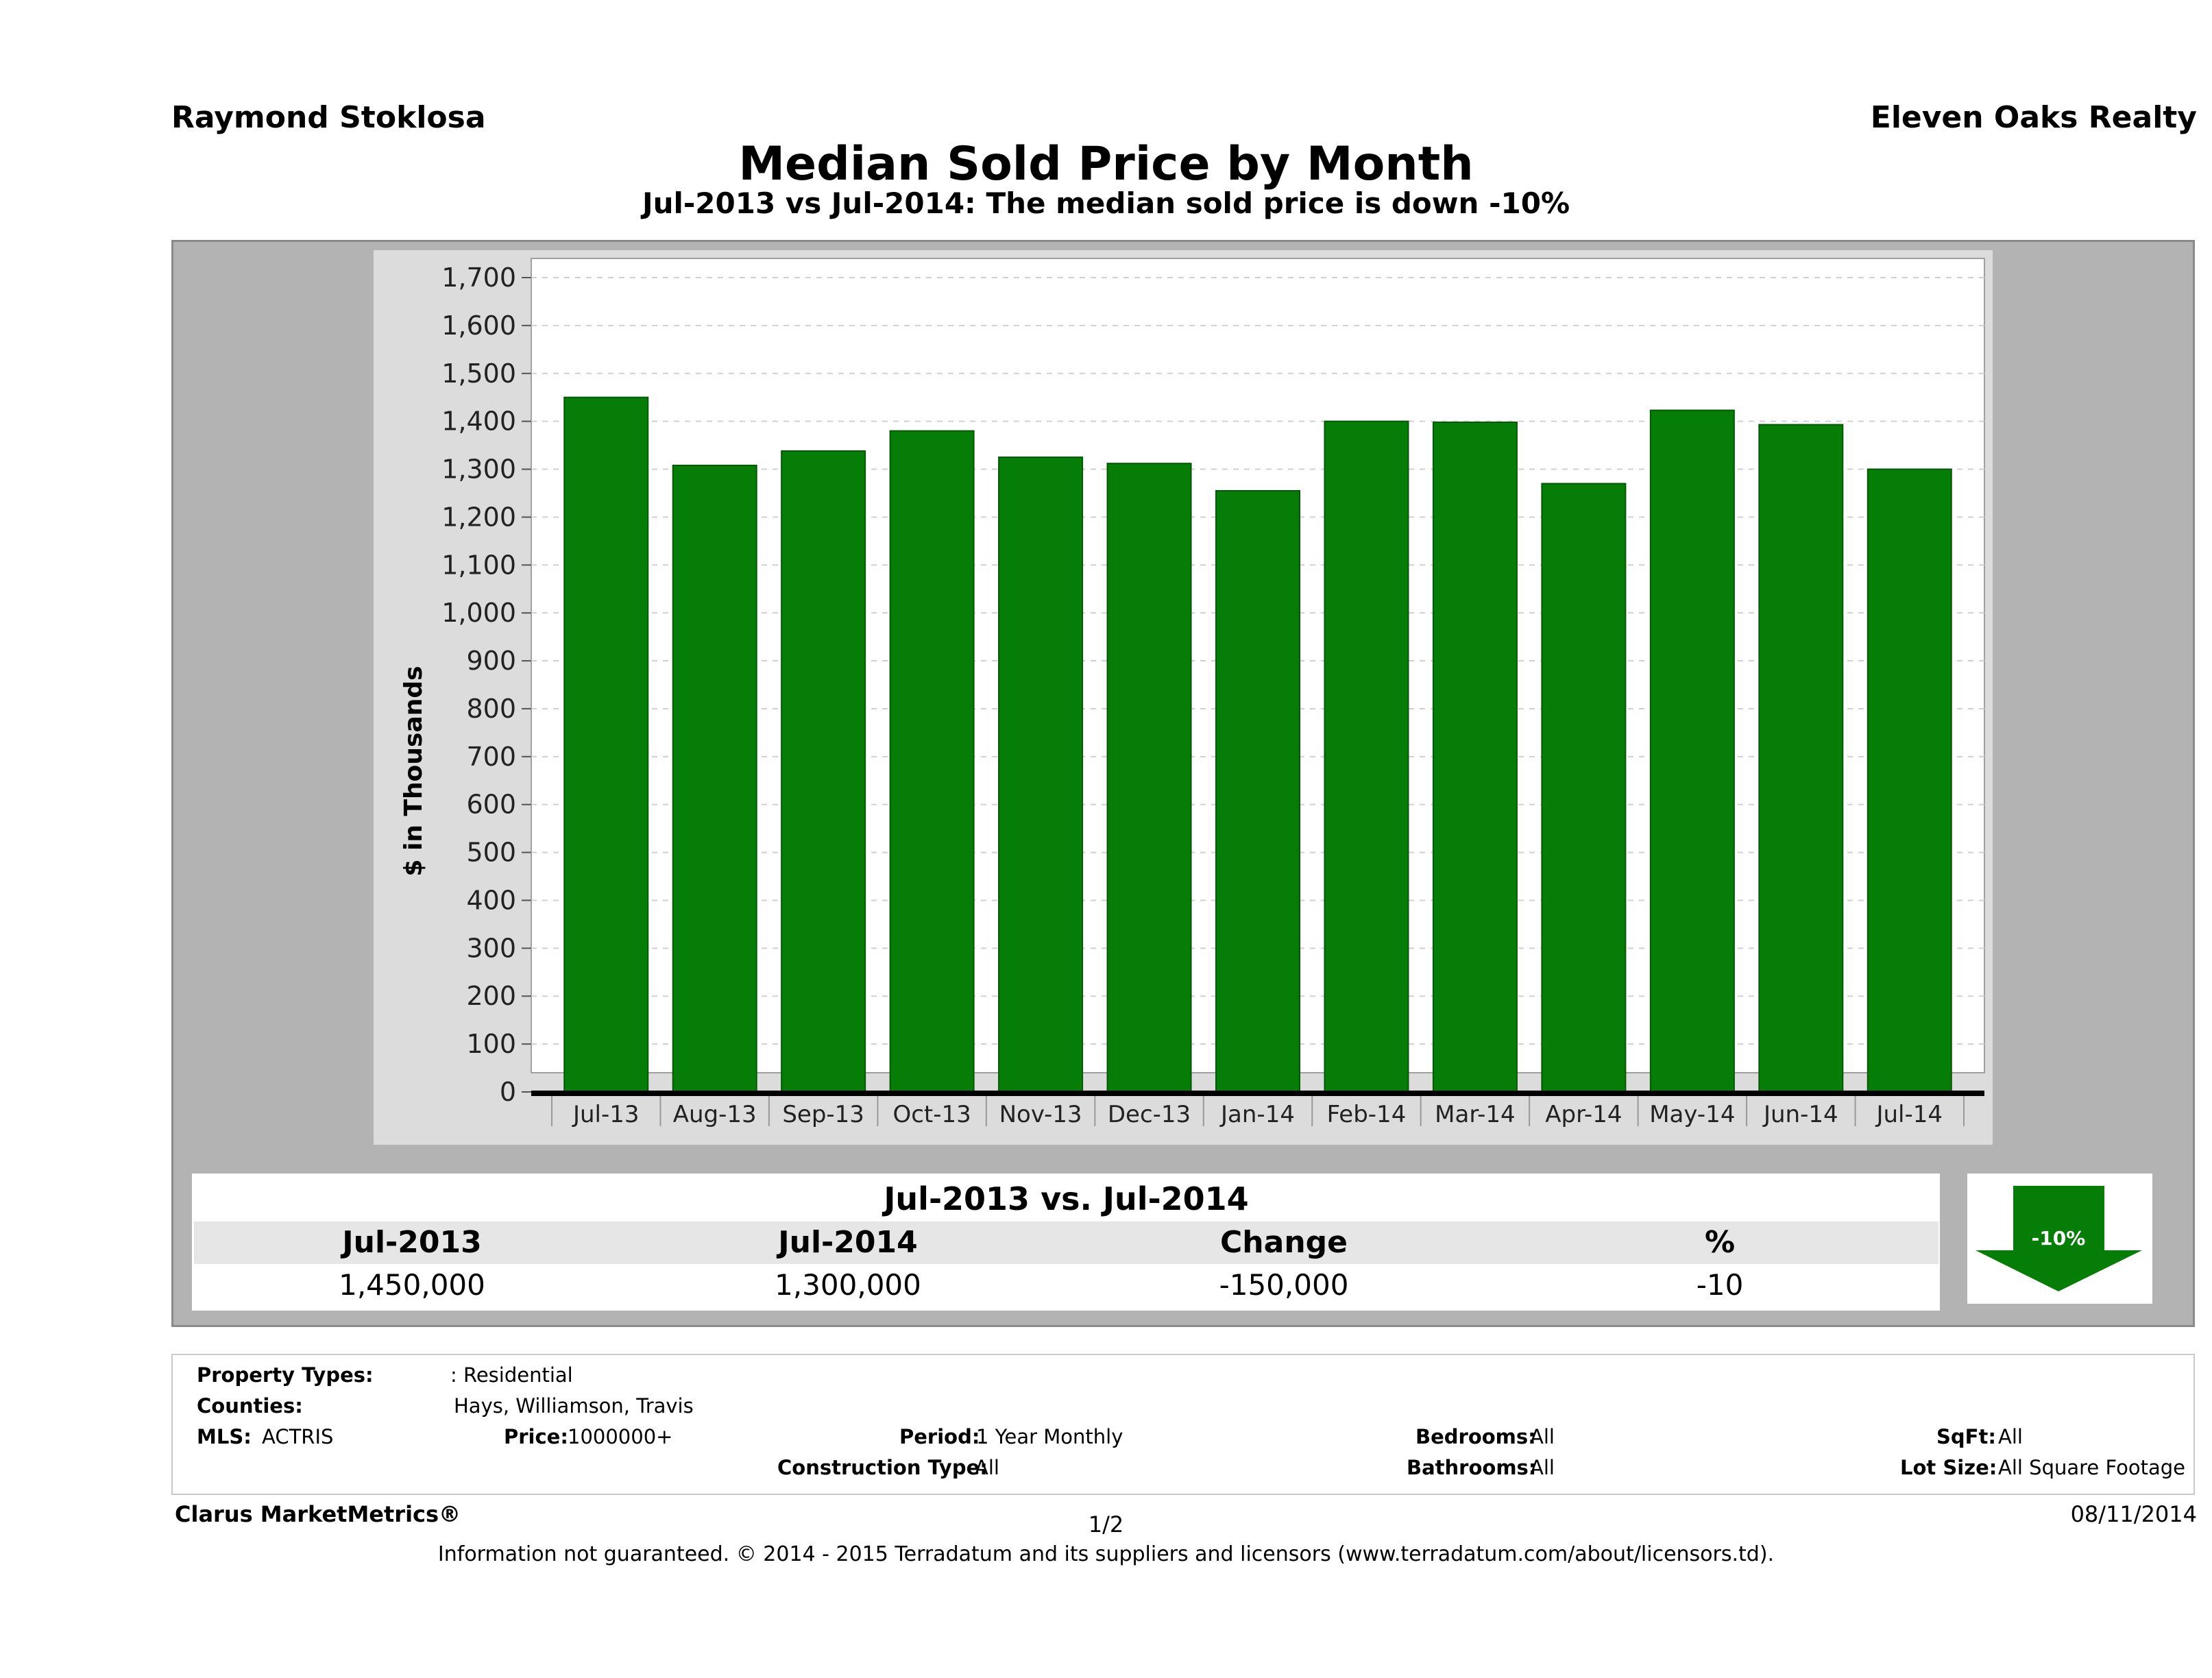 The height and width of the screenshot is (1678, 2212). Describe the element at coordinates (940, 1436) in the screenshot. I see `period-label: Period:` at that location.